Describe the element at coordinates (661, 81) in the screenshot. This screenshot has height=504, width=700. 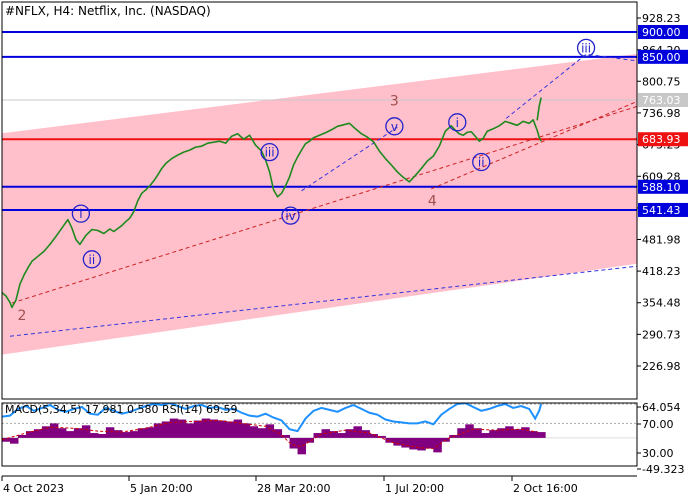
I see `price-tick-label: 800.75` at that location.